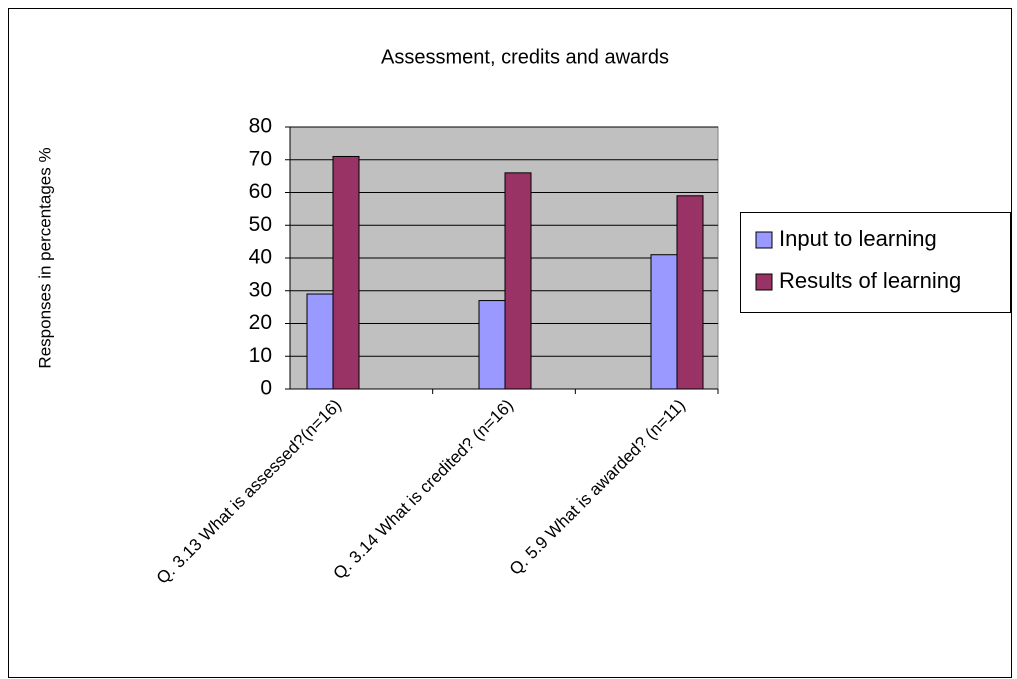 Image resolution: width=1017 pixels, height=679 pixels. I want to click on legend-label: Input to learning, so click(858, 238).